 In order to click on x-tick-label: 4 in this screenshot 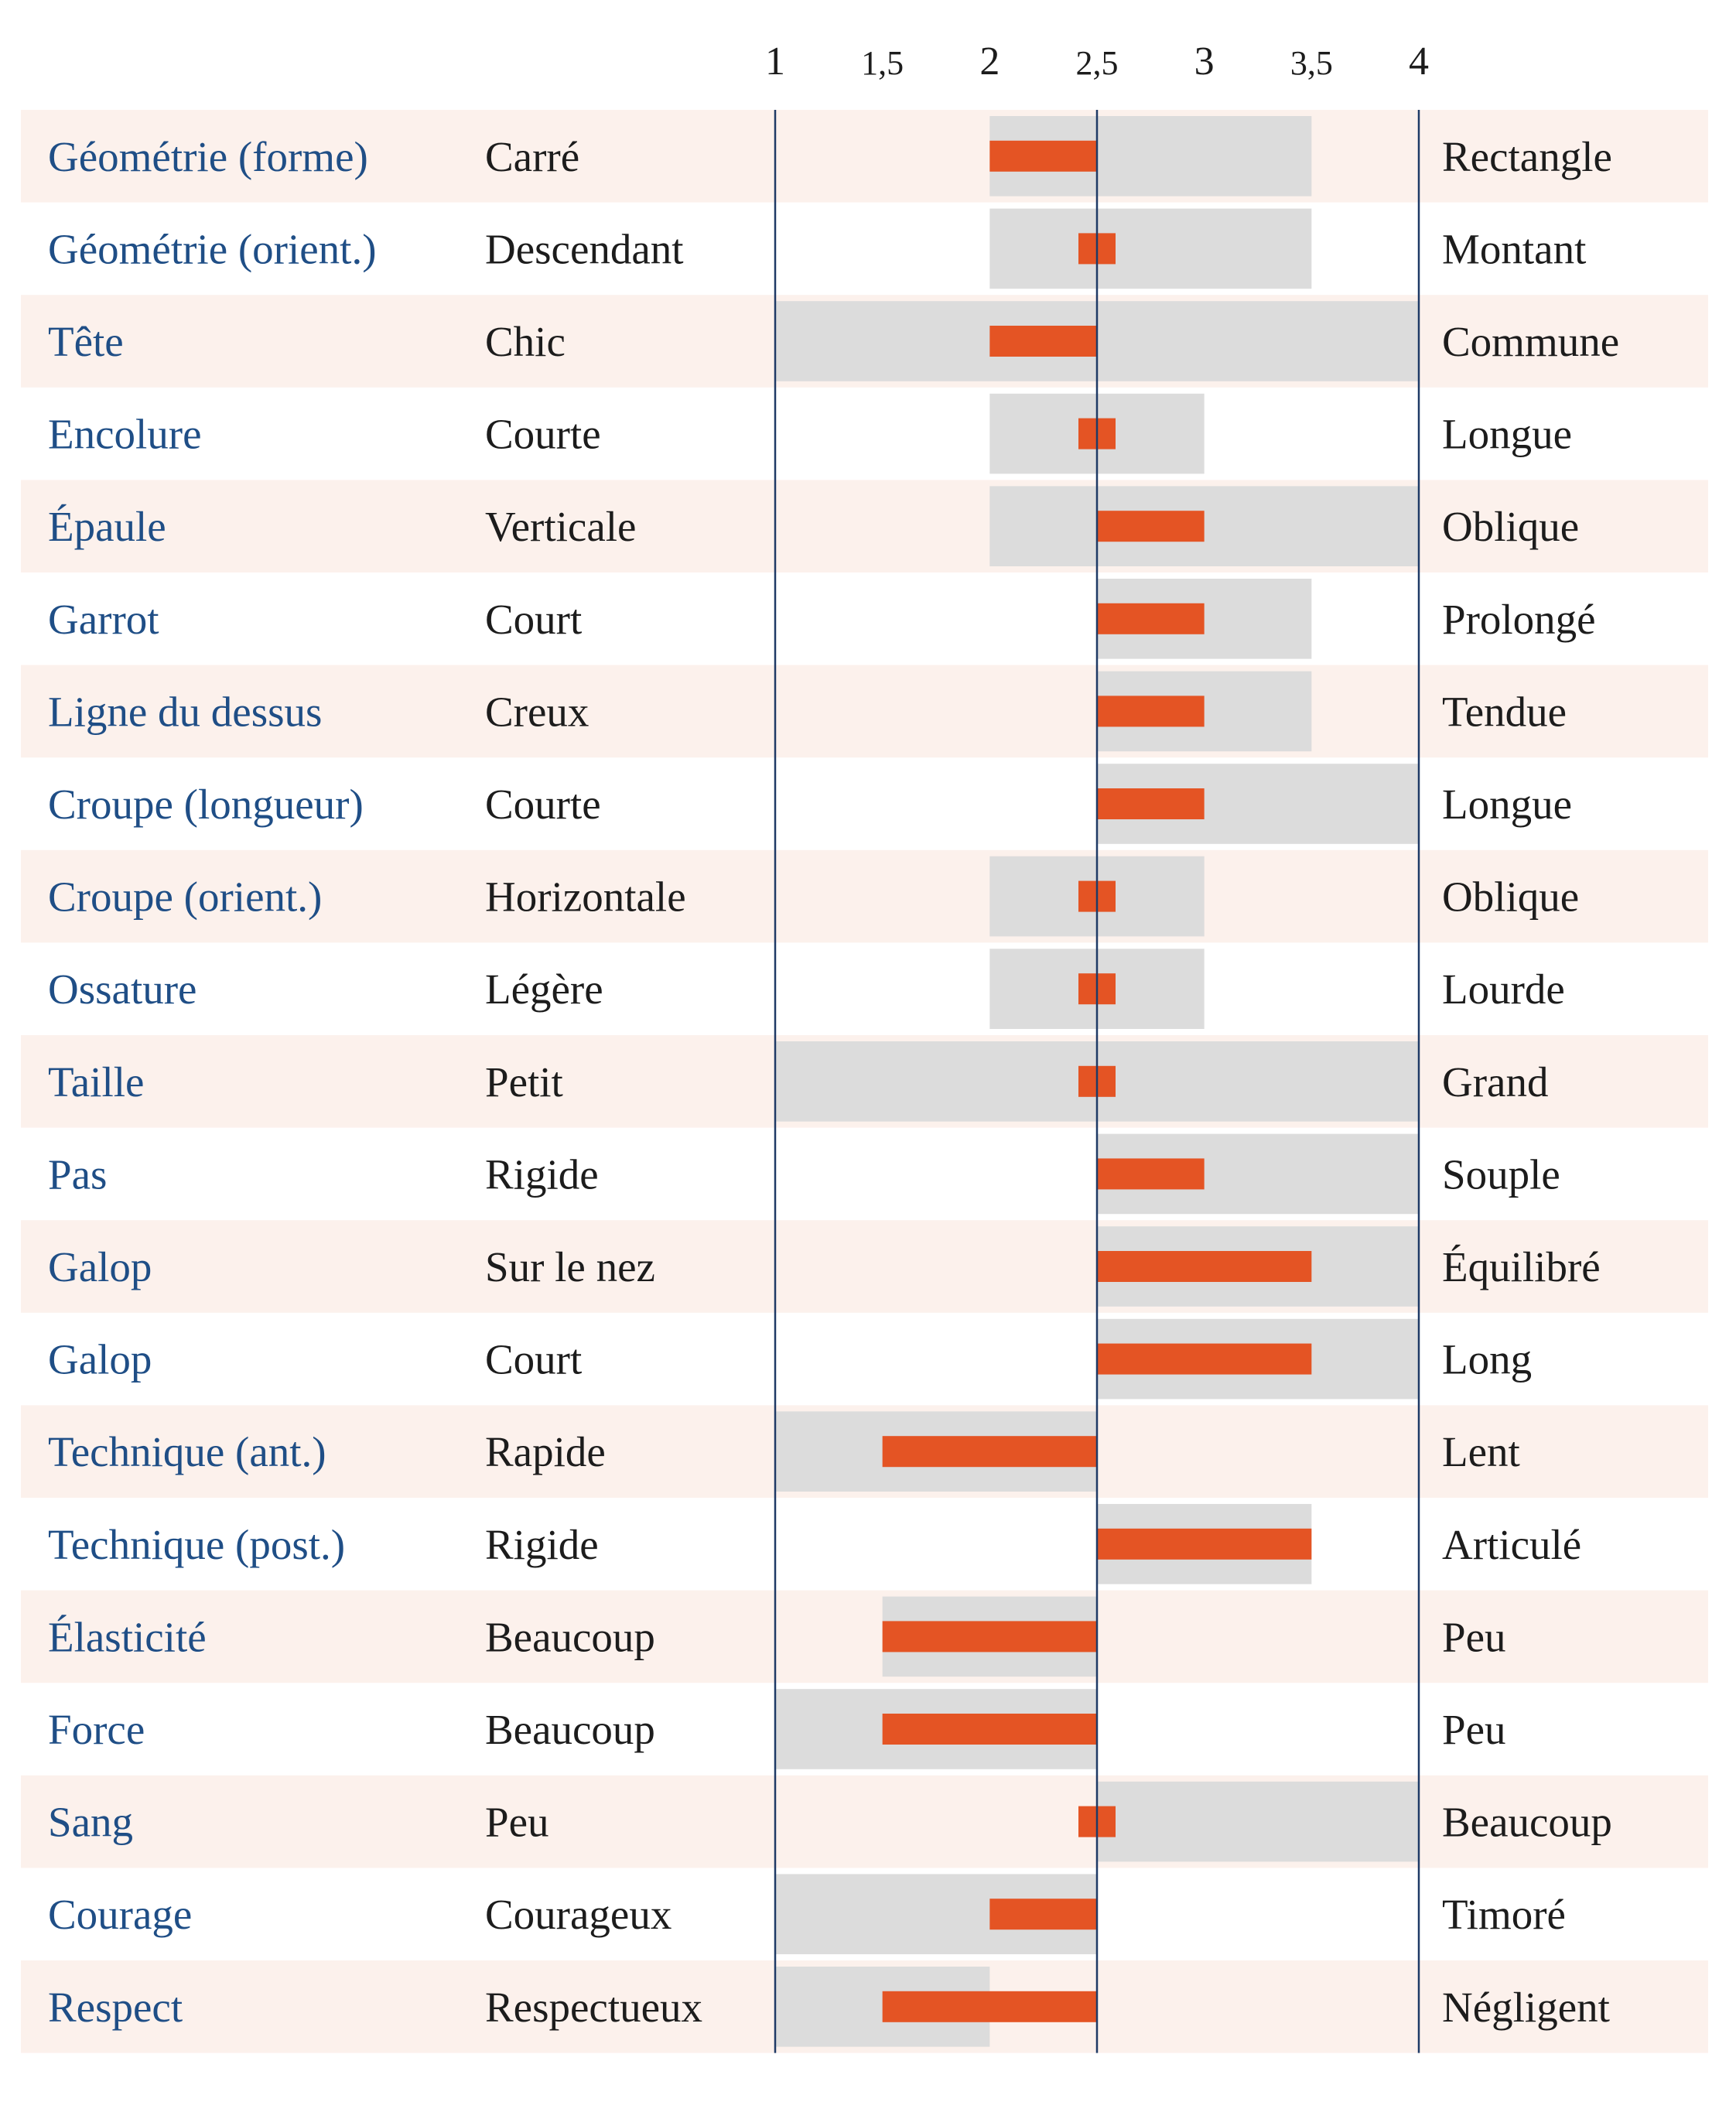, I will do `click(1419, 61)`.